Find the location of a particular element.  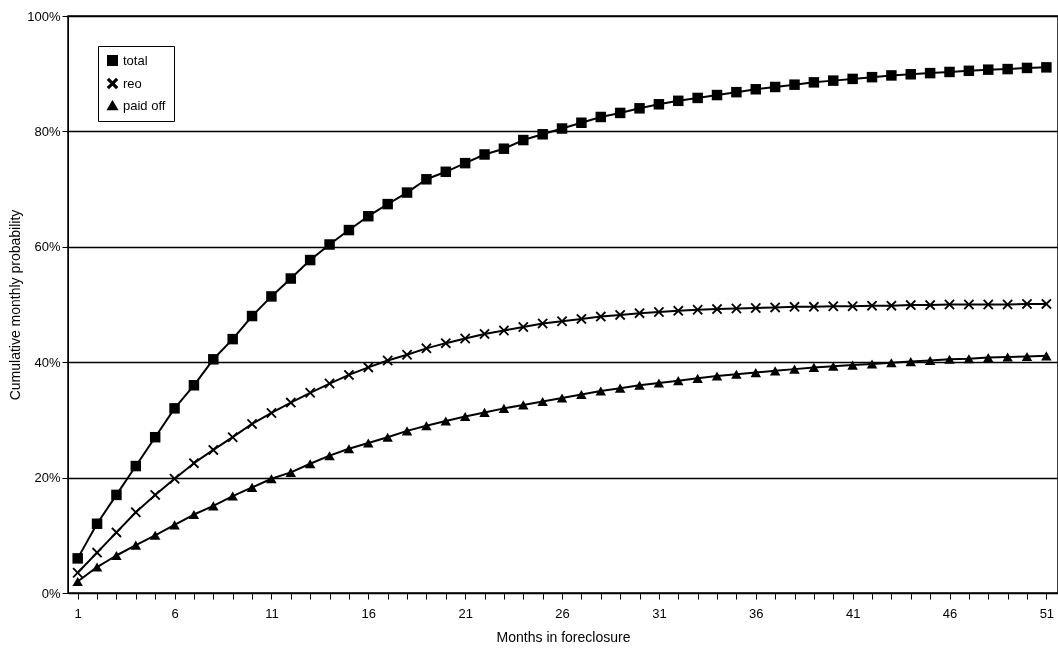

x-tick-label: 46 is located at coordinates (950, 613).